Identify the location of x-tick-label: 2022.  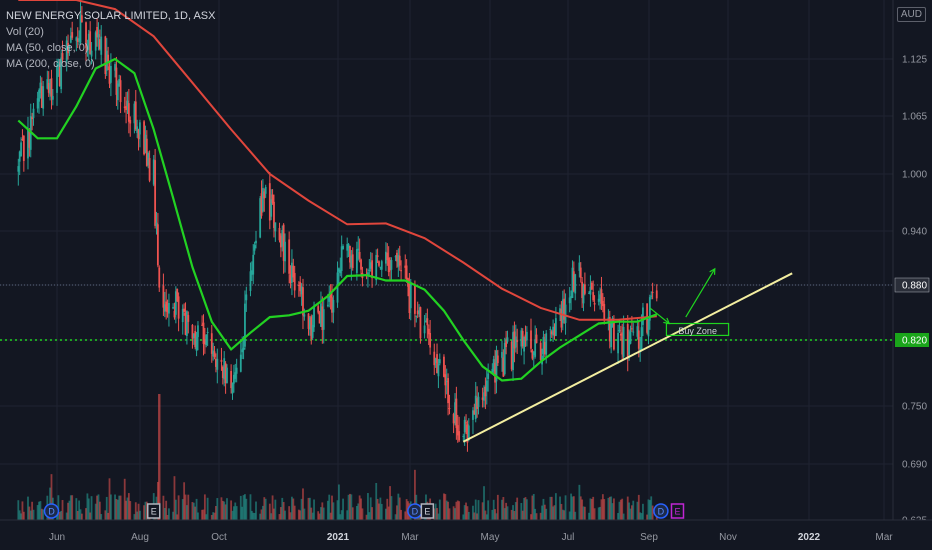
(809, 537).